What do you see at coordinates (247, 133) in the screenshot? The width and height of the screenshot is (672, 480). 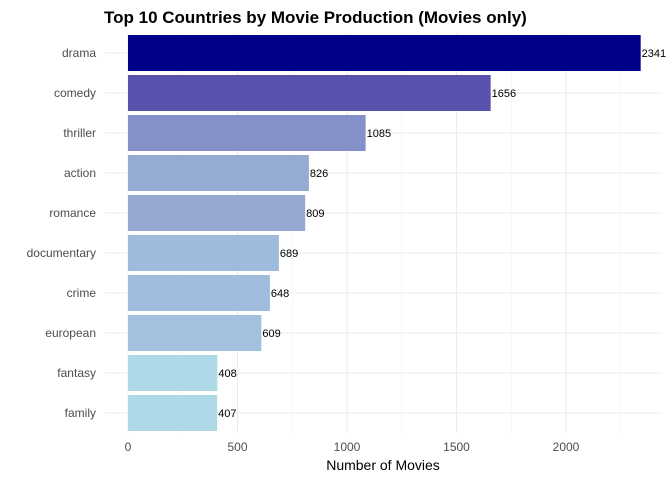 I see `bar-thriller` at bounding box center [247, 133].